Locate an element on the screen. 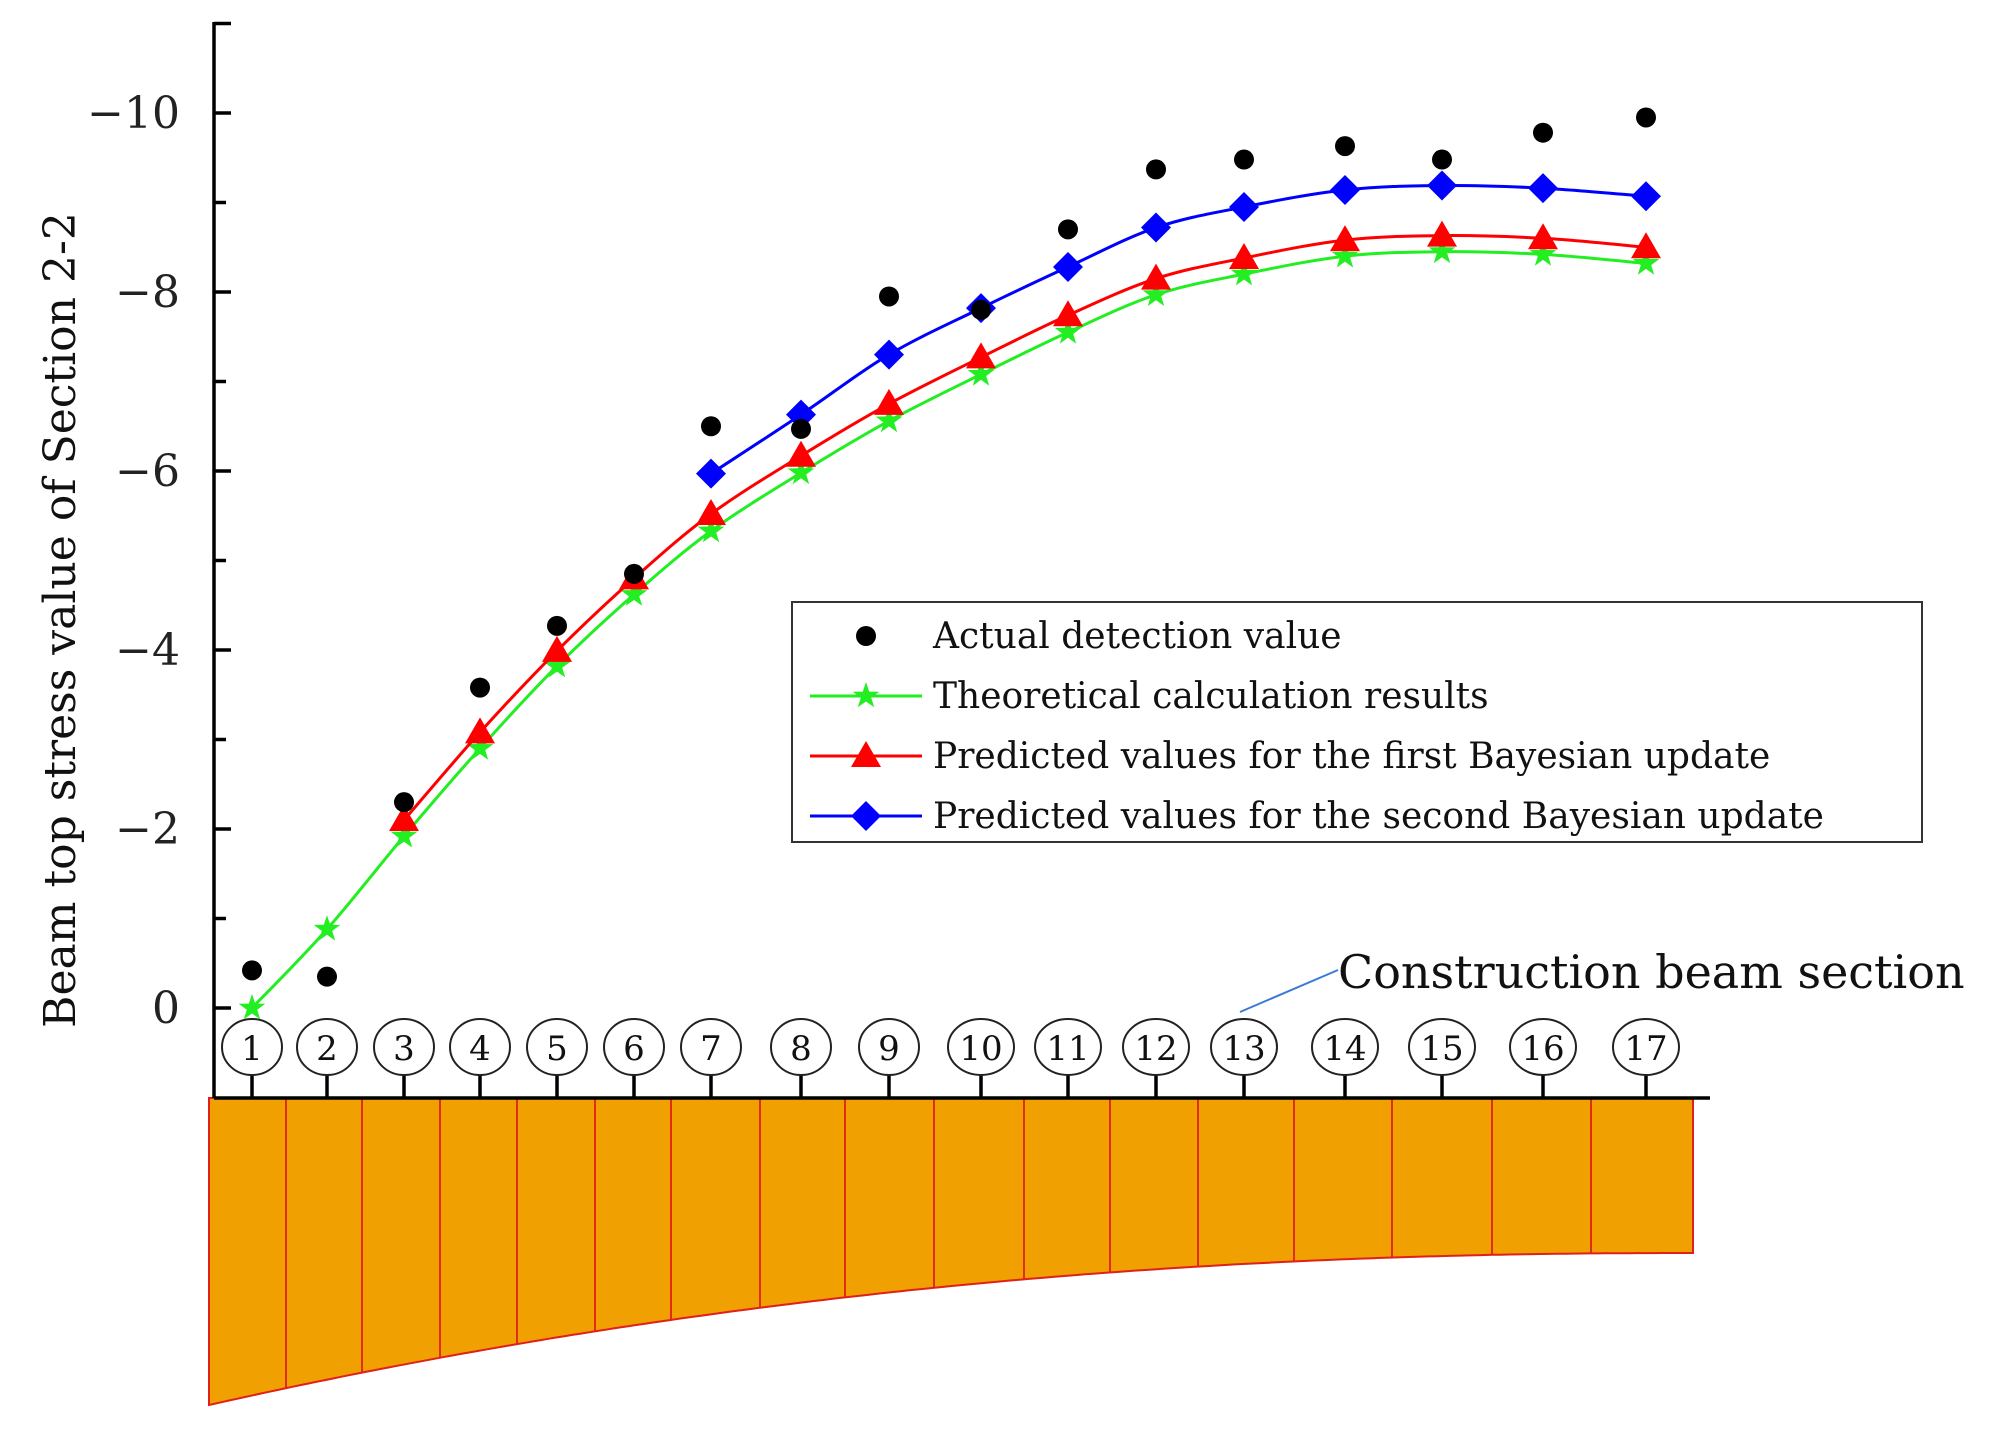 Image resolution: width=2005 pixels, height=1444 pixels. section-label: 10 is located at coordinates (980, 1049).